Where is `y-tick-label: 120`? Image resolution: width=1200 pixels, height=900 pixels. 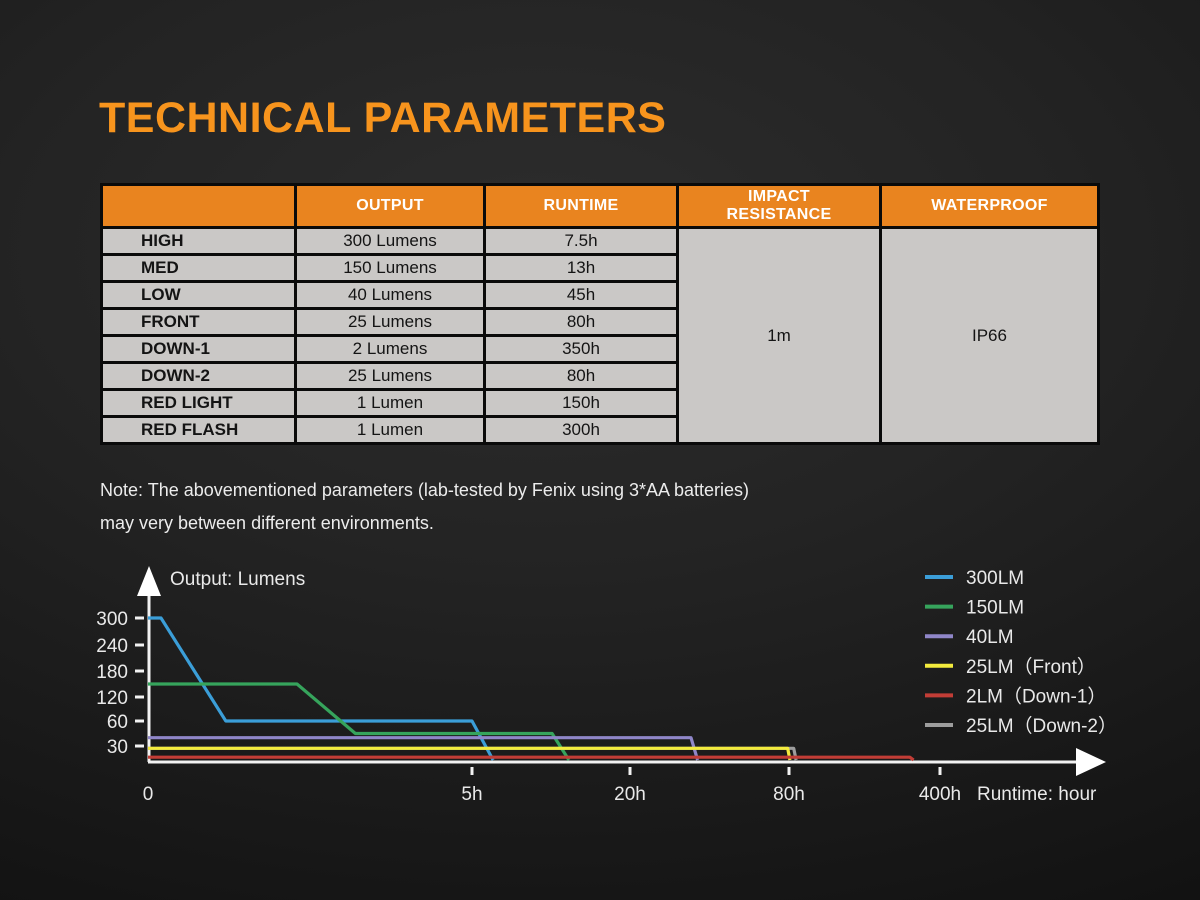 y-tick-label: 120 is located at coordinates (112, 698).